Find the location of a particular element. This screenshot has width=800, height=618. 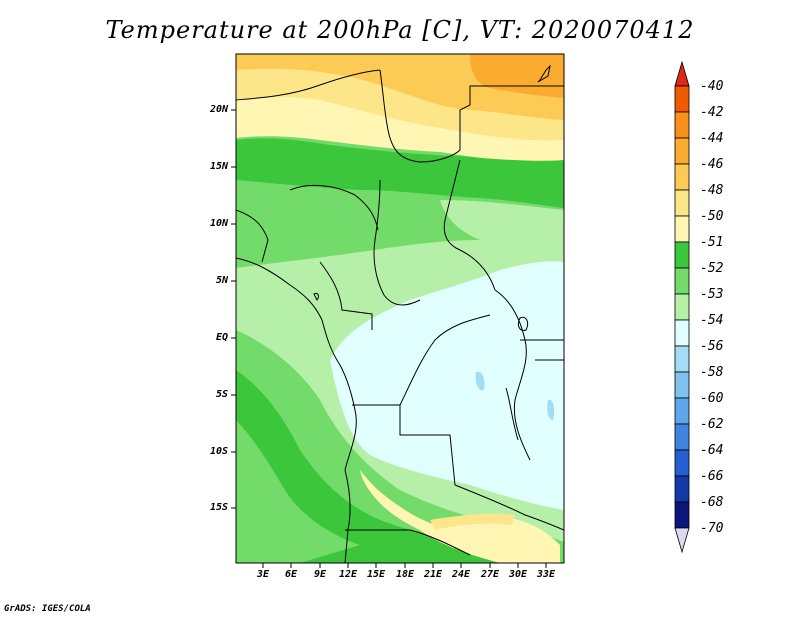

lat-label-5n: 5N is located at coordinates (221, 280).